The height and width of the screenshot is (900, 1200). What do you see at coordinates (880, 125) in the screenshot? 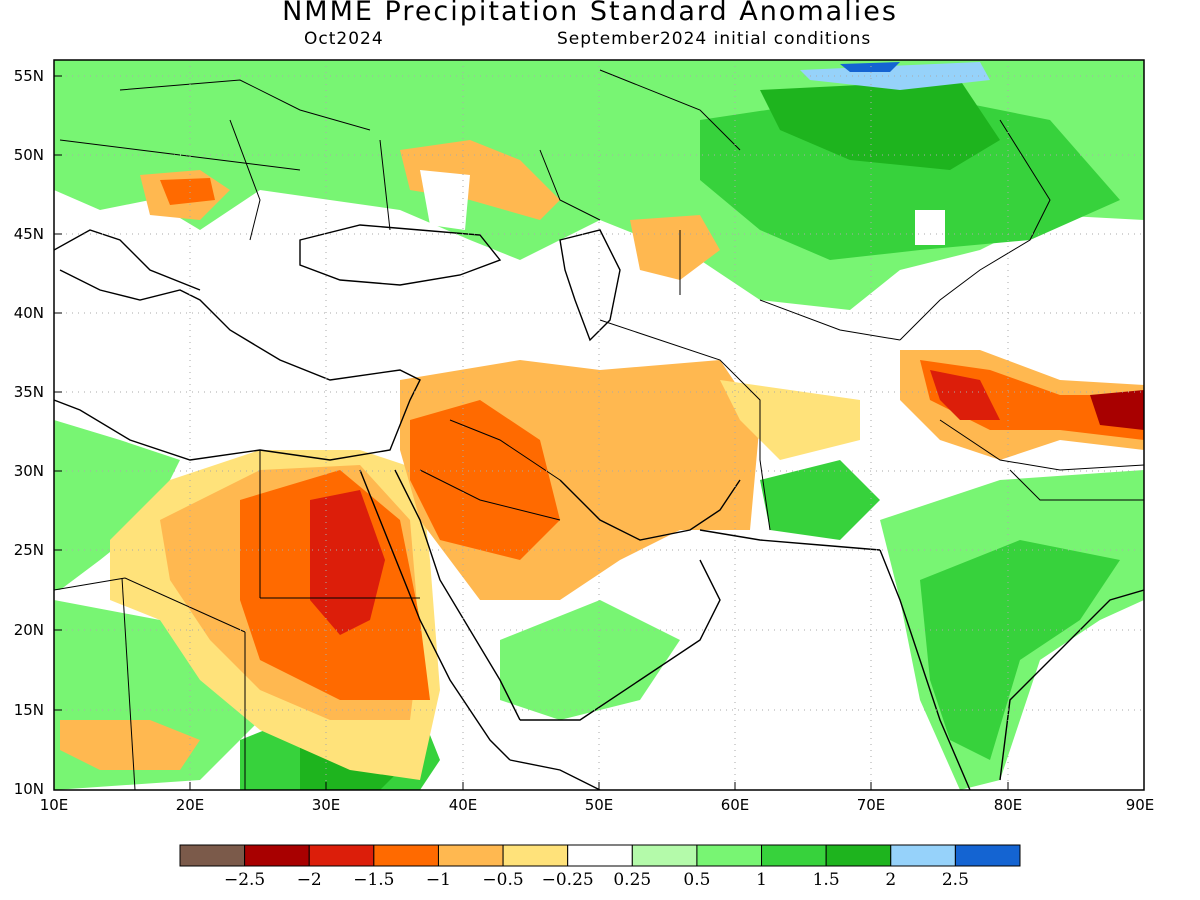
I see `green-siberia-dark` at bounding box center [880, 125].